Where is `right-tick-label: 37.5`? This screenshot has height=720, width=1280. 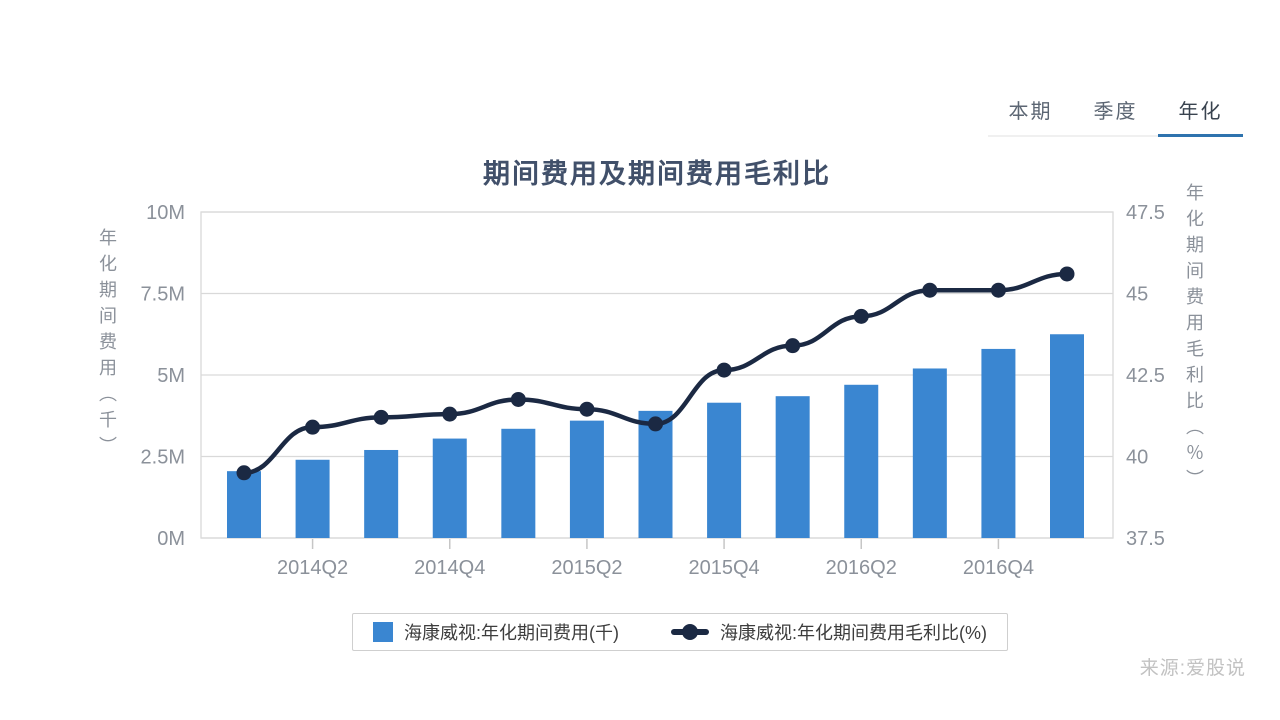 right-tick-label: 37.5 is located at coordinates (1145, 539).